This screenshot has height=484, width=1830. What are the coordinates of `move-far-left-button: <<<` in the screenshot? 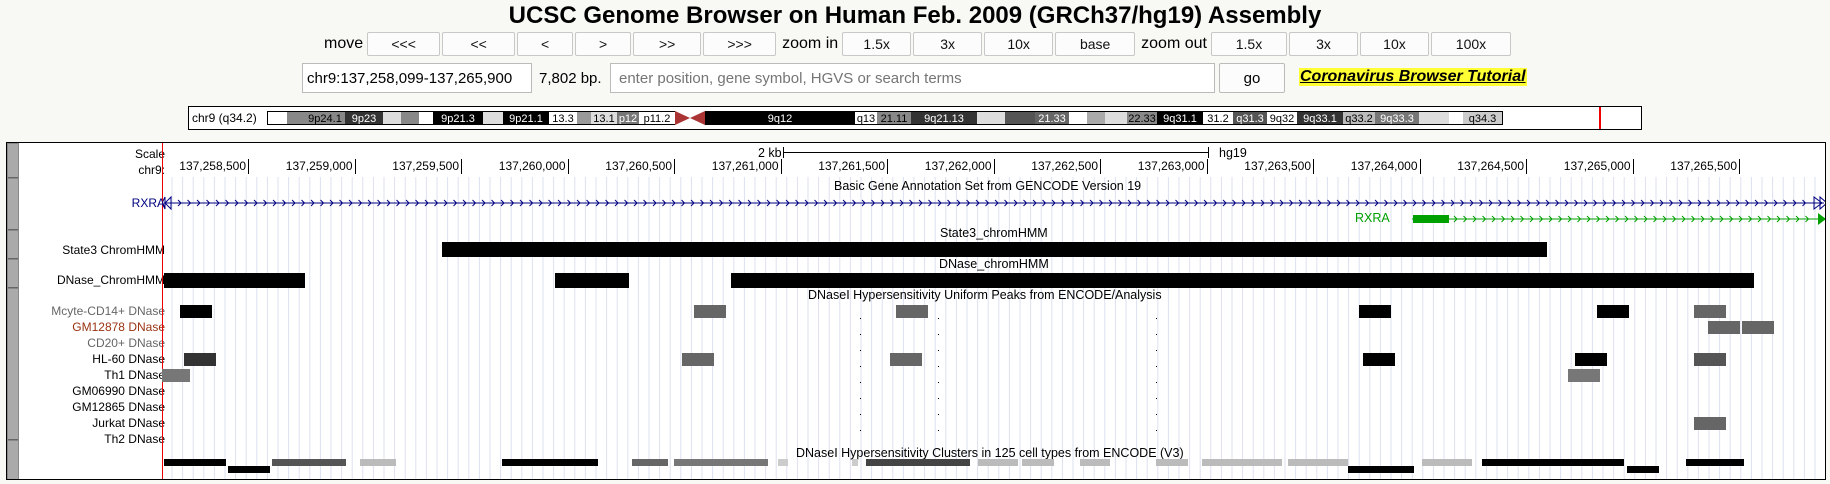 It's located at (404, 44).